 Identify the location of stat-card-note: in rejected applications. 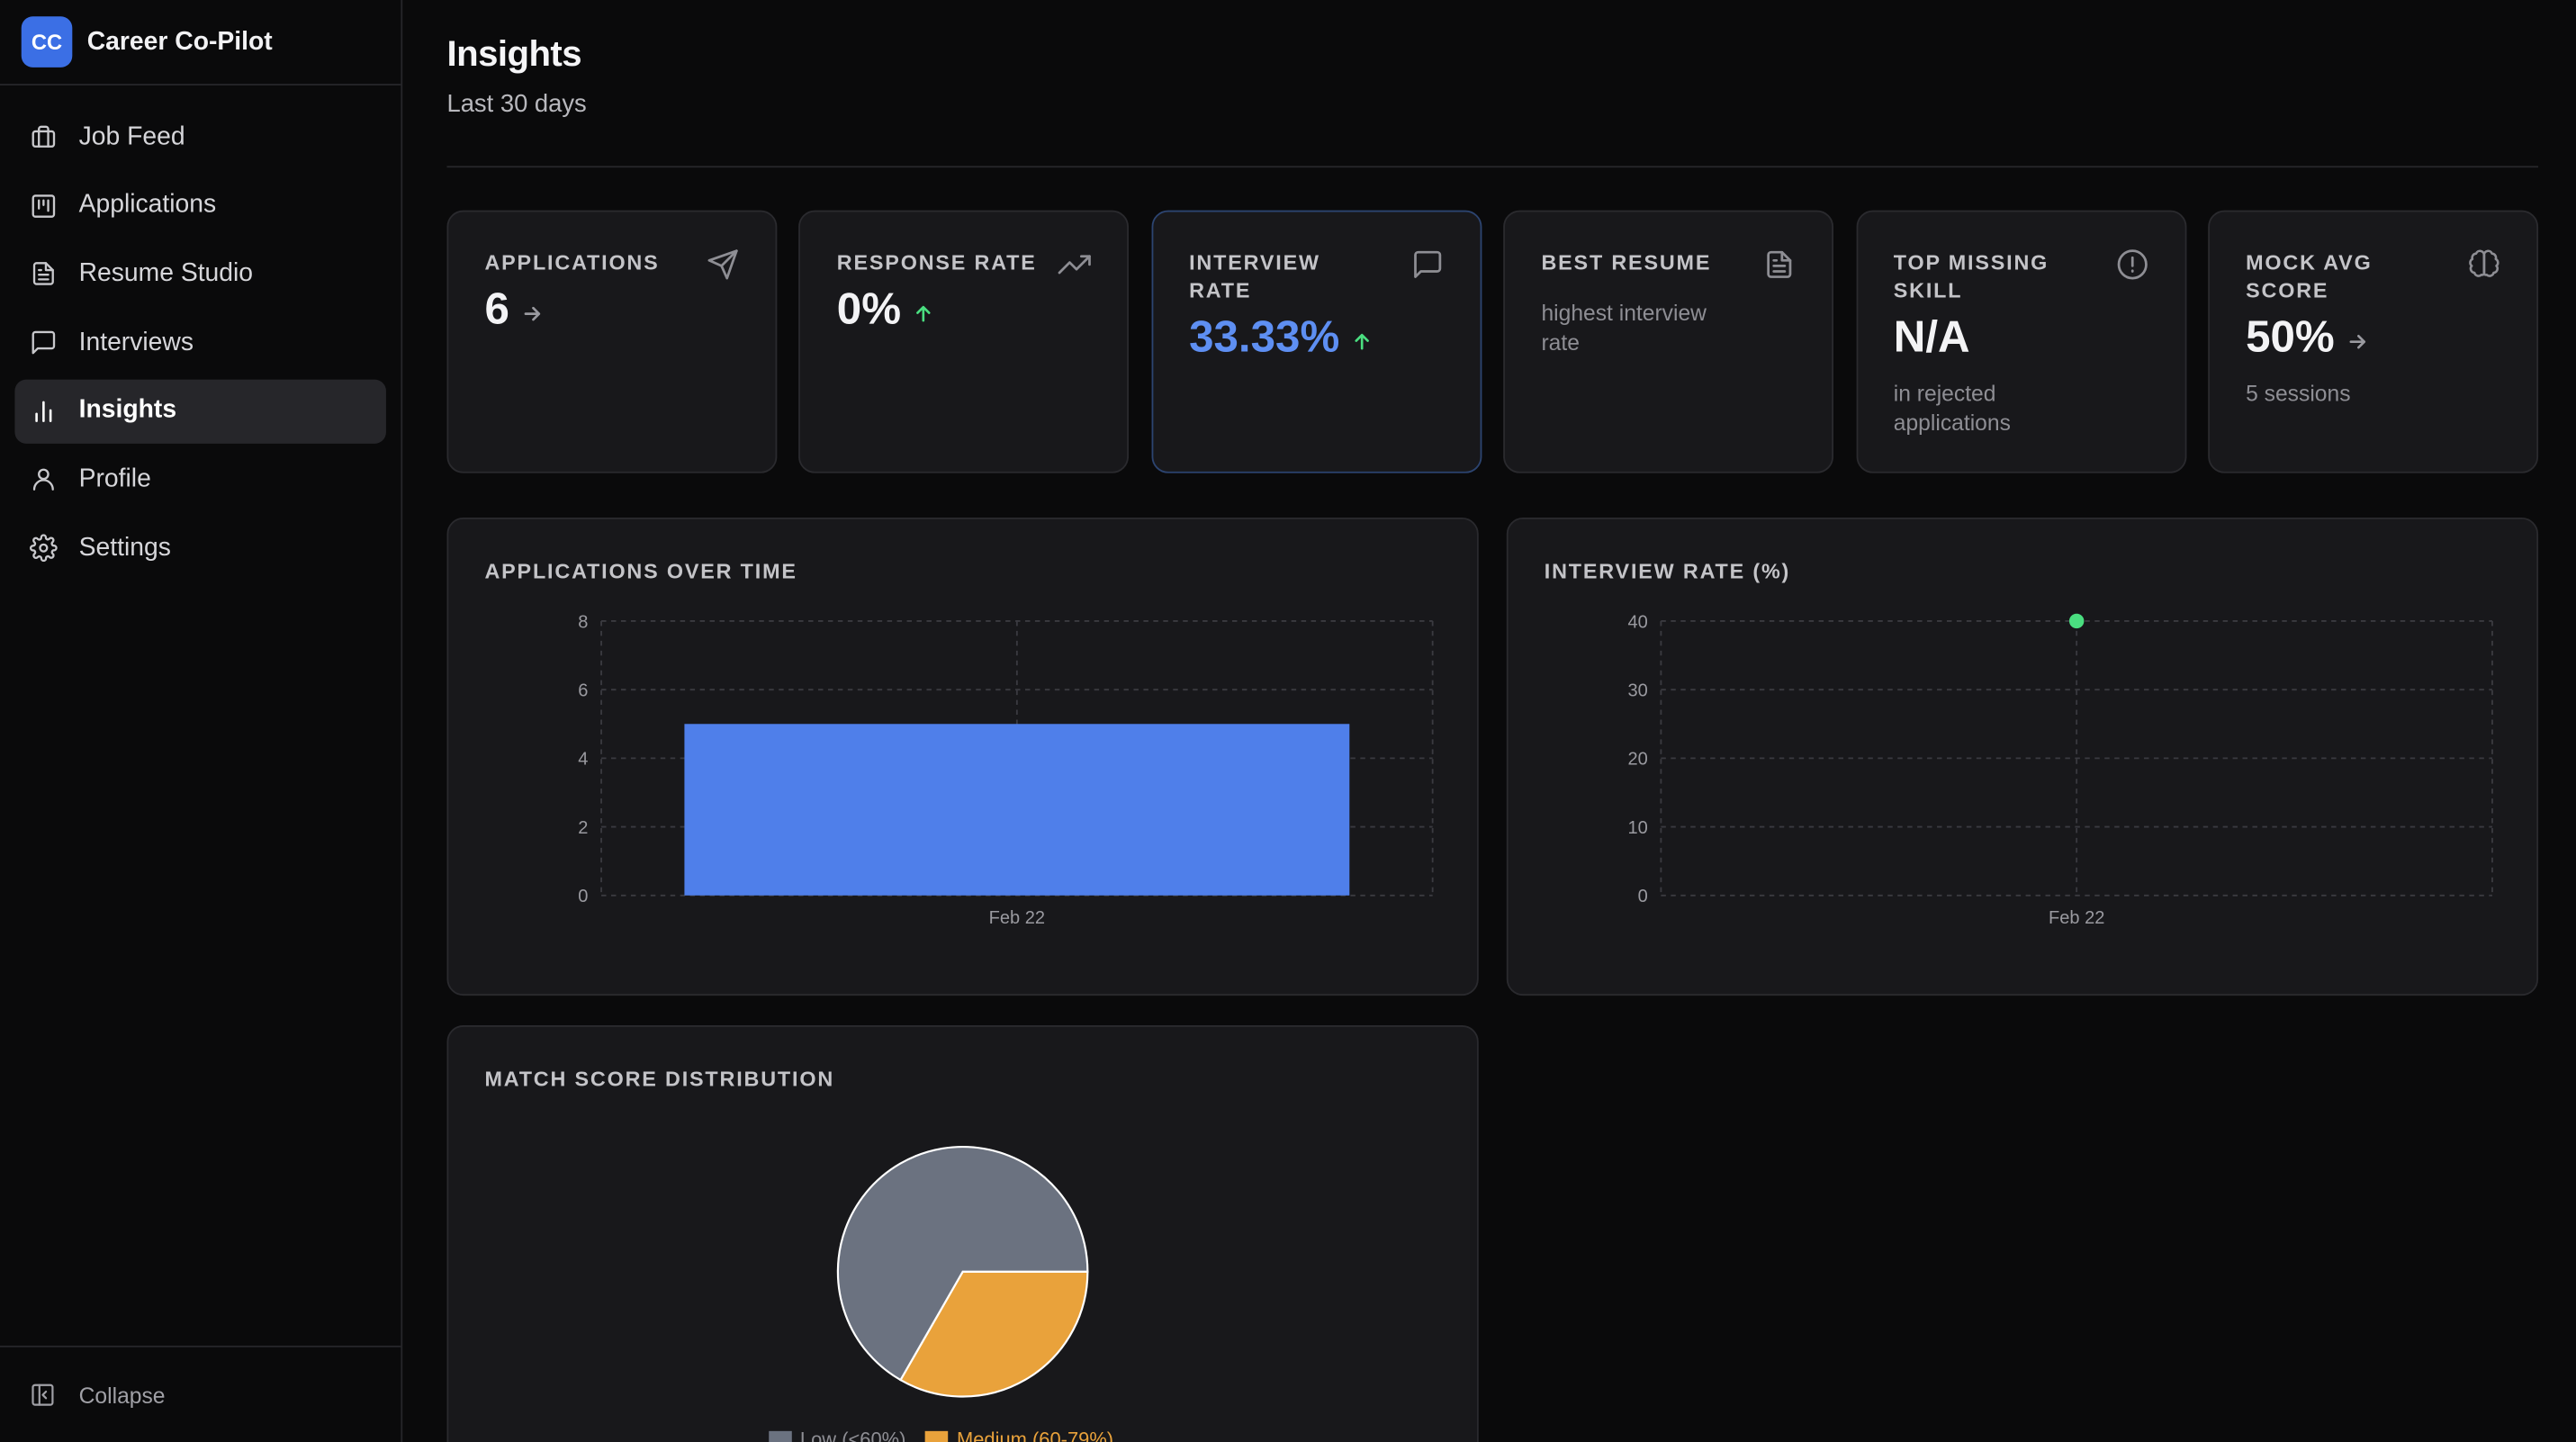
(1952, 408).